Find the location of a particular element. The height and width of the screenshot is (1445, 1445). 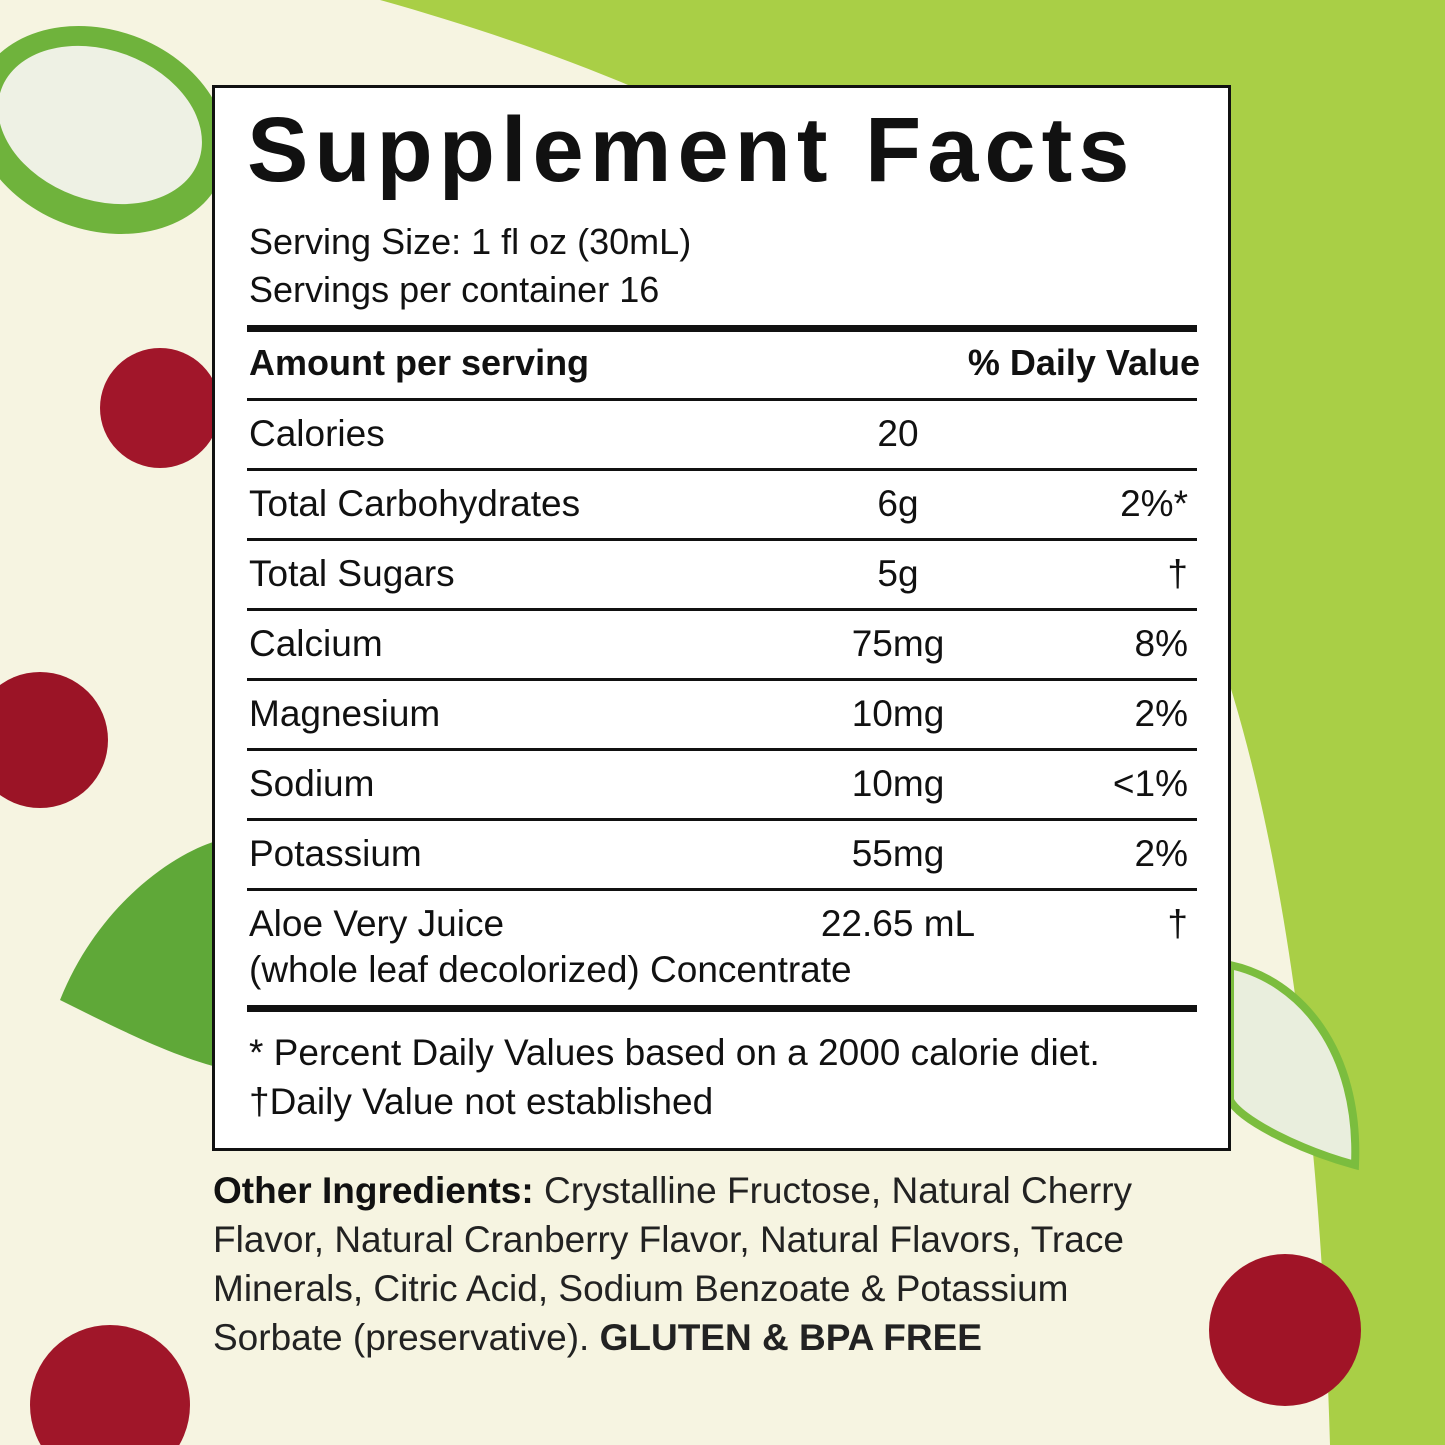

aloe-piece is located at coordinates (145, 955).